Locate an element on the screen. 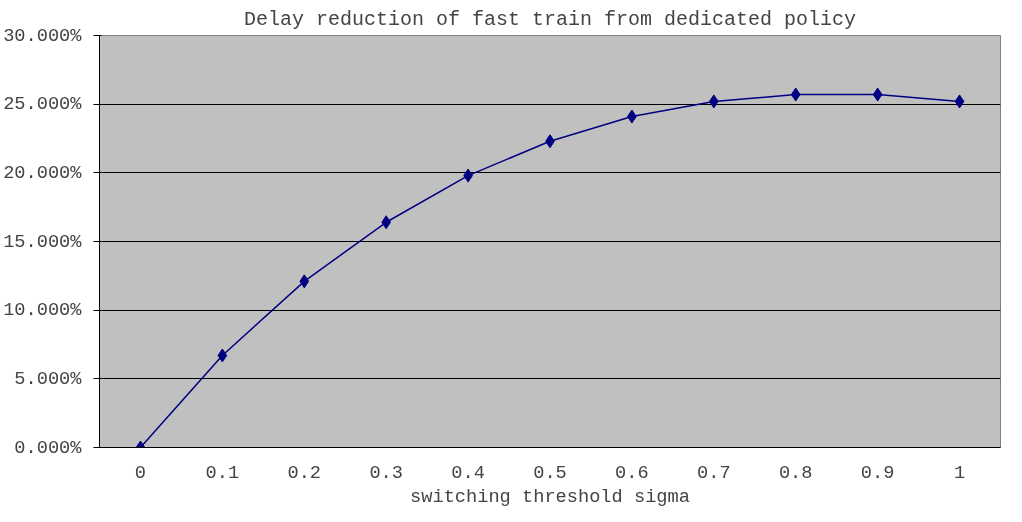  x-tick-label: 0 is located at coordinates (140, 472).